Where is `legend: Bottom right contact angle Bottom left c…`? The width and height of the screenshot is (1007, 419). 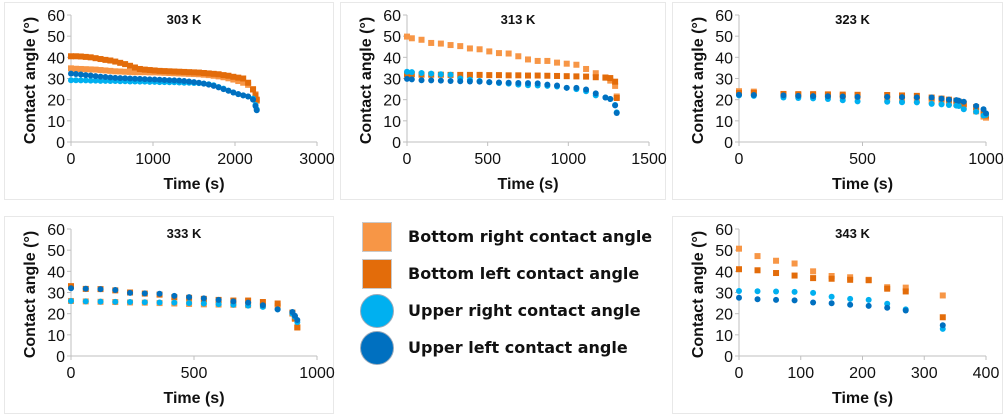 legend: Bottom right contact angle Bottom left c… is located at coordinates (511, 292).